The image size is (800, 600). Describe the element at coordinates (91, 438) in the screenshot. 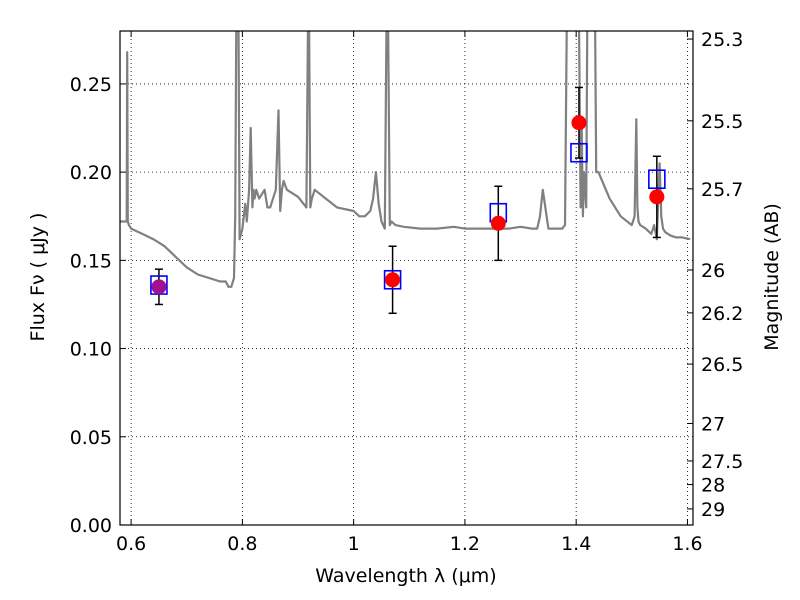

I see `y-tick-label: 0.05` at that location.